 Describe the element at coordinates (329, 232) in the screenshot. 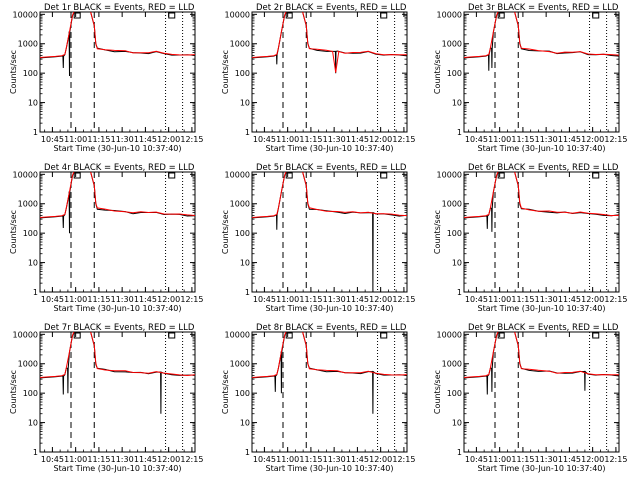

I see `events-series-line` at that location.